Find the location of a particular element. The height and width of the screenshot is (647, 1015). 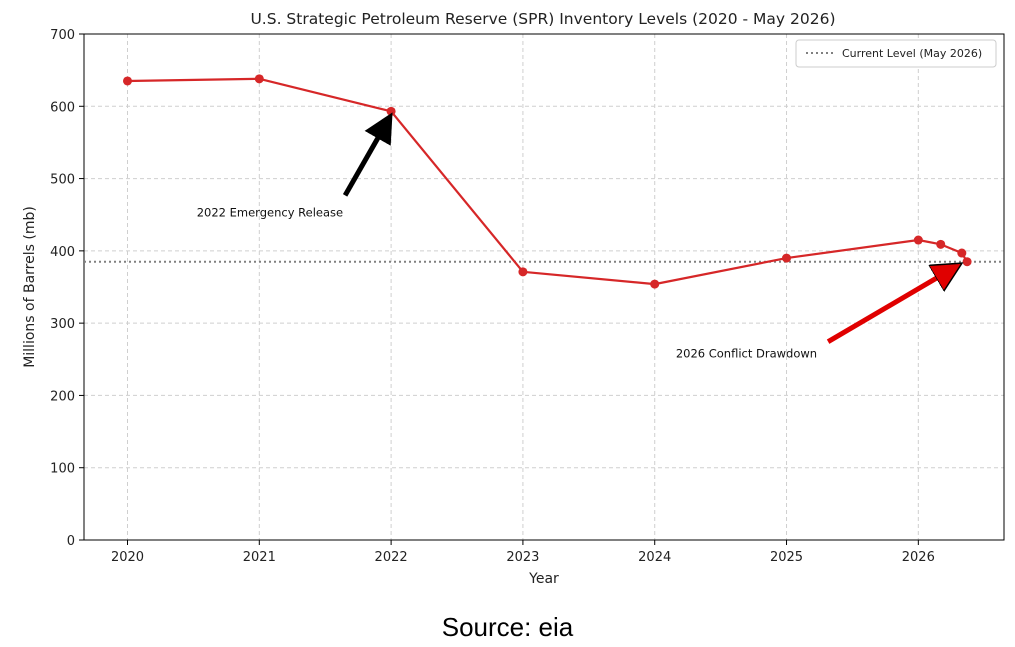

legend-box is located at coordinates (896, 53).